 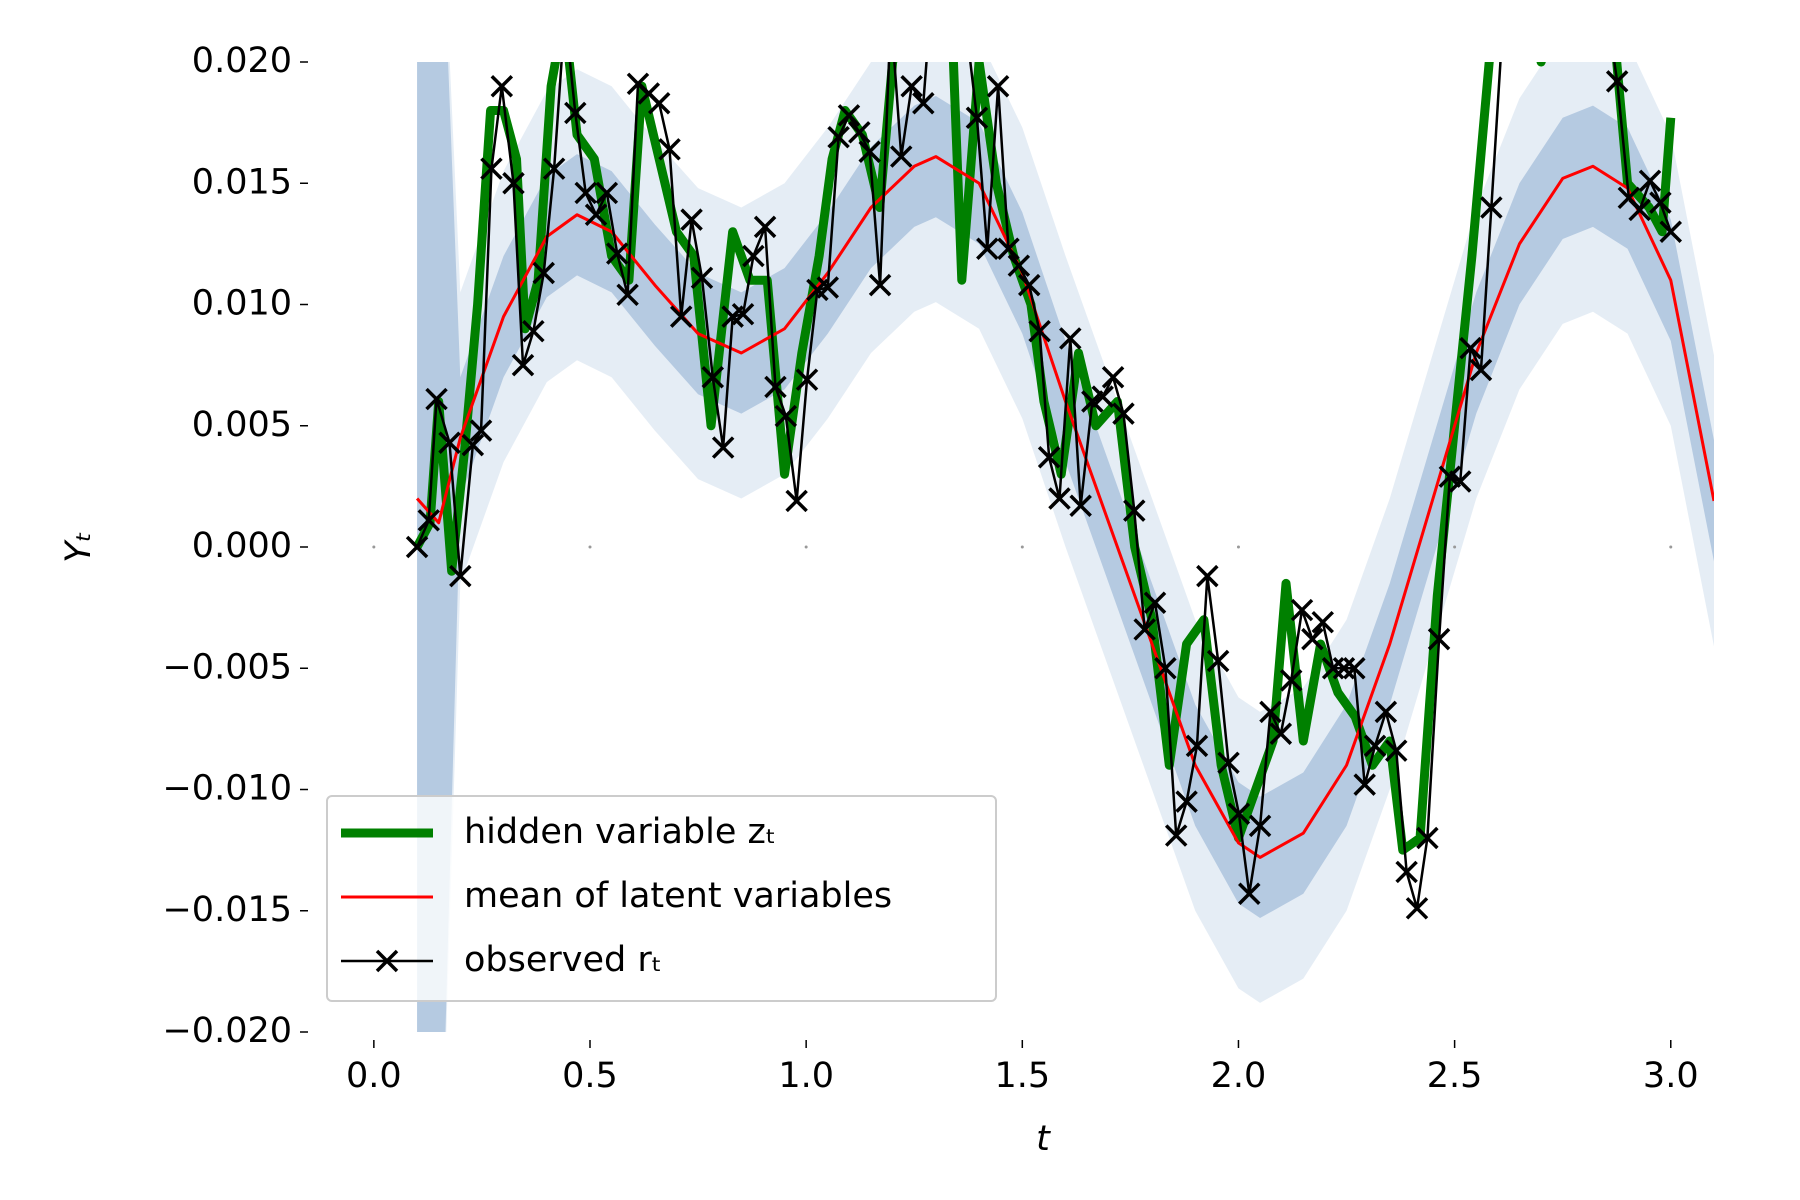 I want to click on x-tick-label: 2.0, so click(x=1239, y=1076).